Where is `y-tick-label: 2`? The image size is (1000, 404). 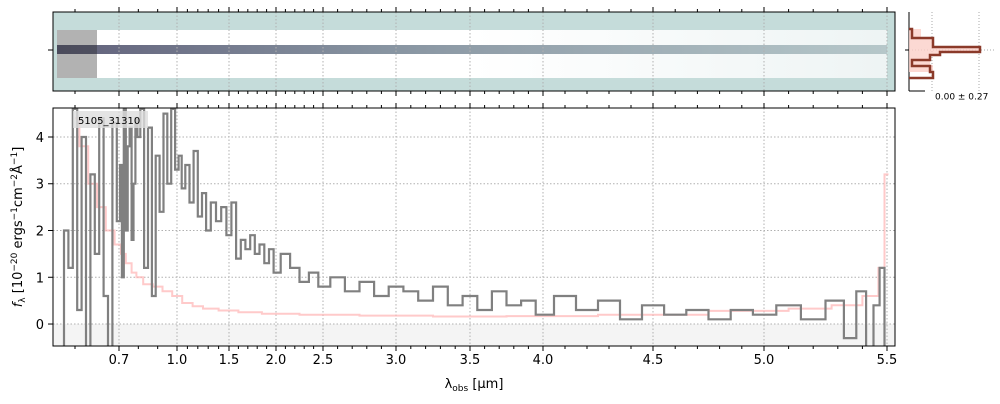 y-tick-label: 2 is located at coordinates (40, 232).